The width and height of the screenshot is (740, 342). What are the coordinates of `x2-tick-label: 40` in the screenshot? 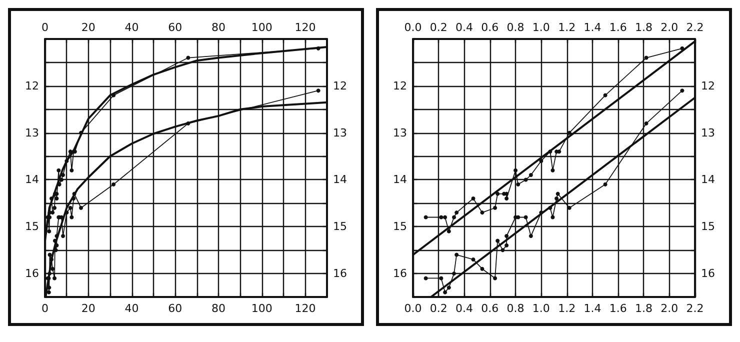 It's located at (131, 27).